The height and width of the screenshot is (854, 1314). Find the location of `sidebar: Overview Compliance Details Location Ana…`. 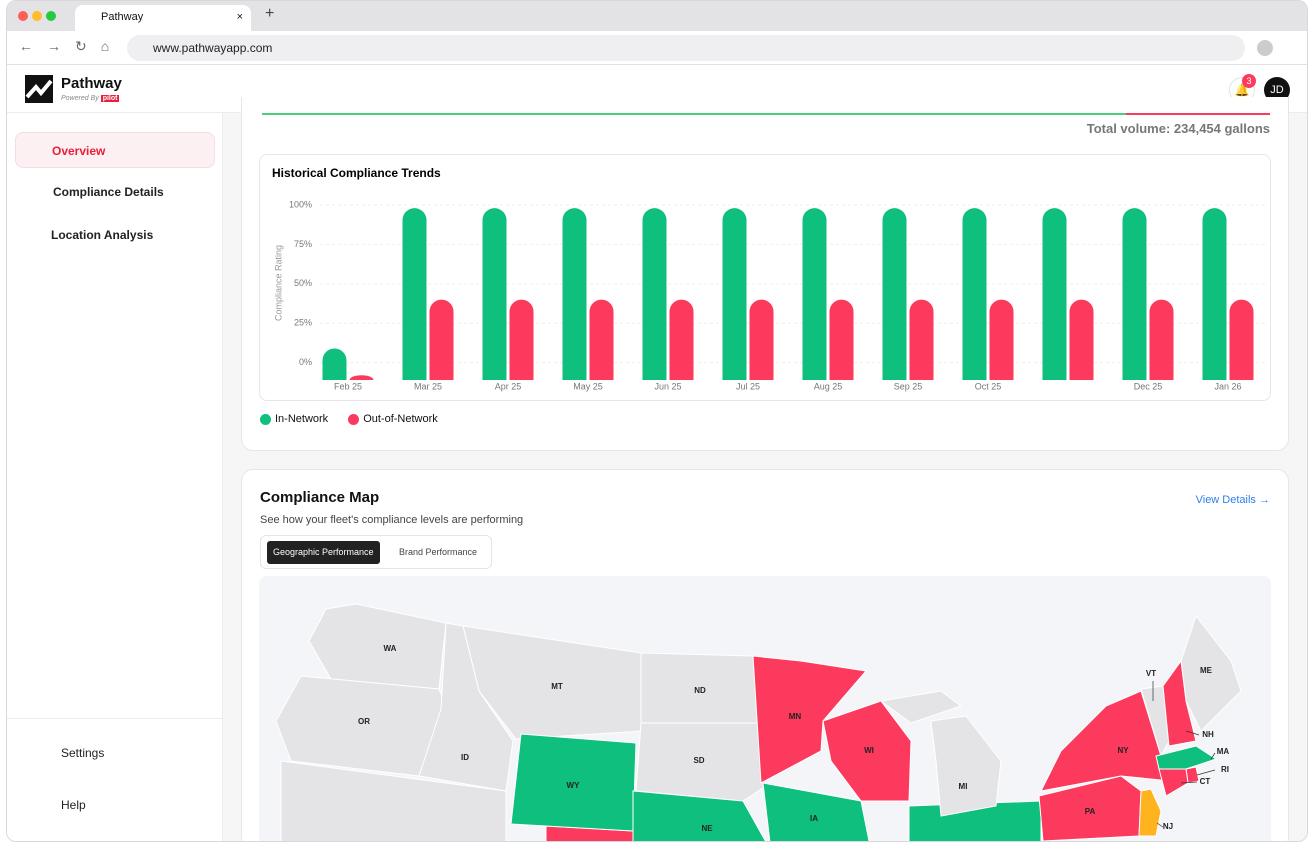

sidebar: Overview Compliance Details Location Ana… is located at coordinates (115, 477).